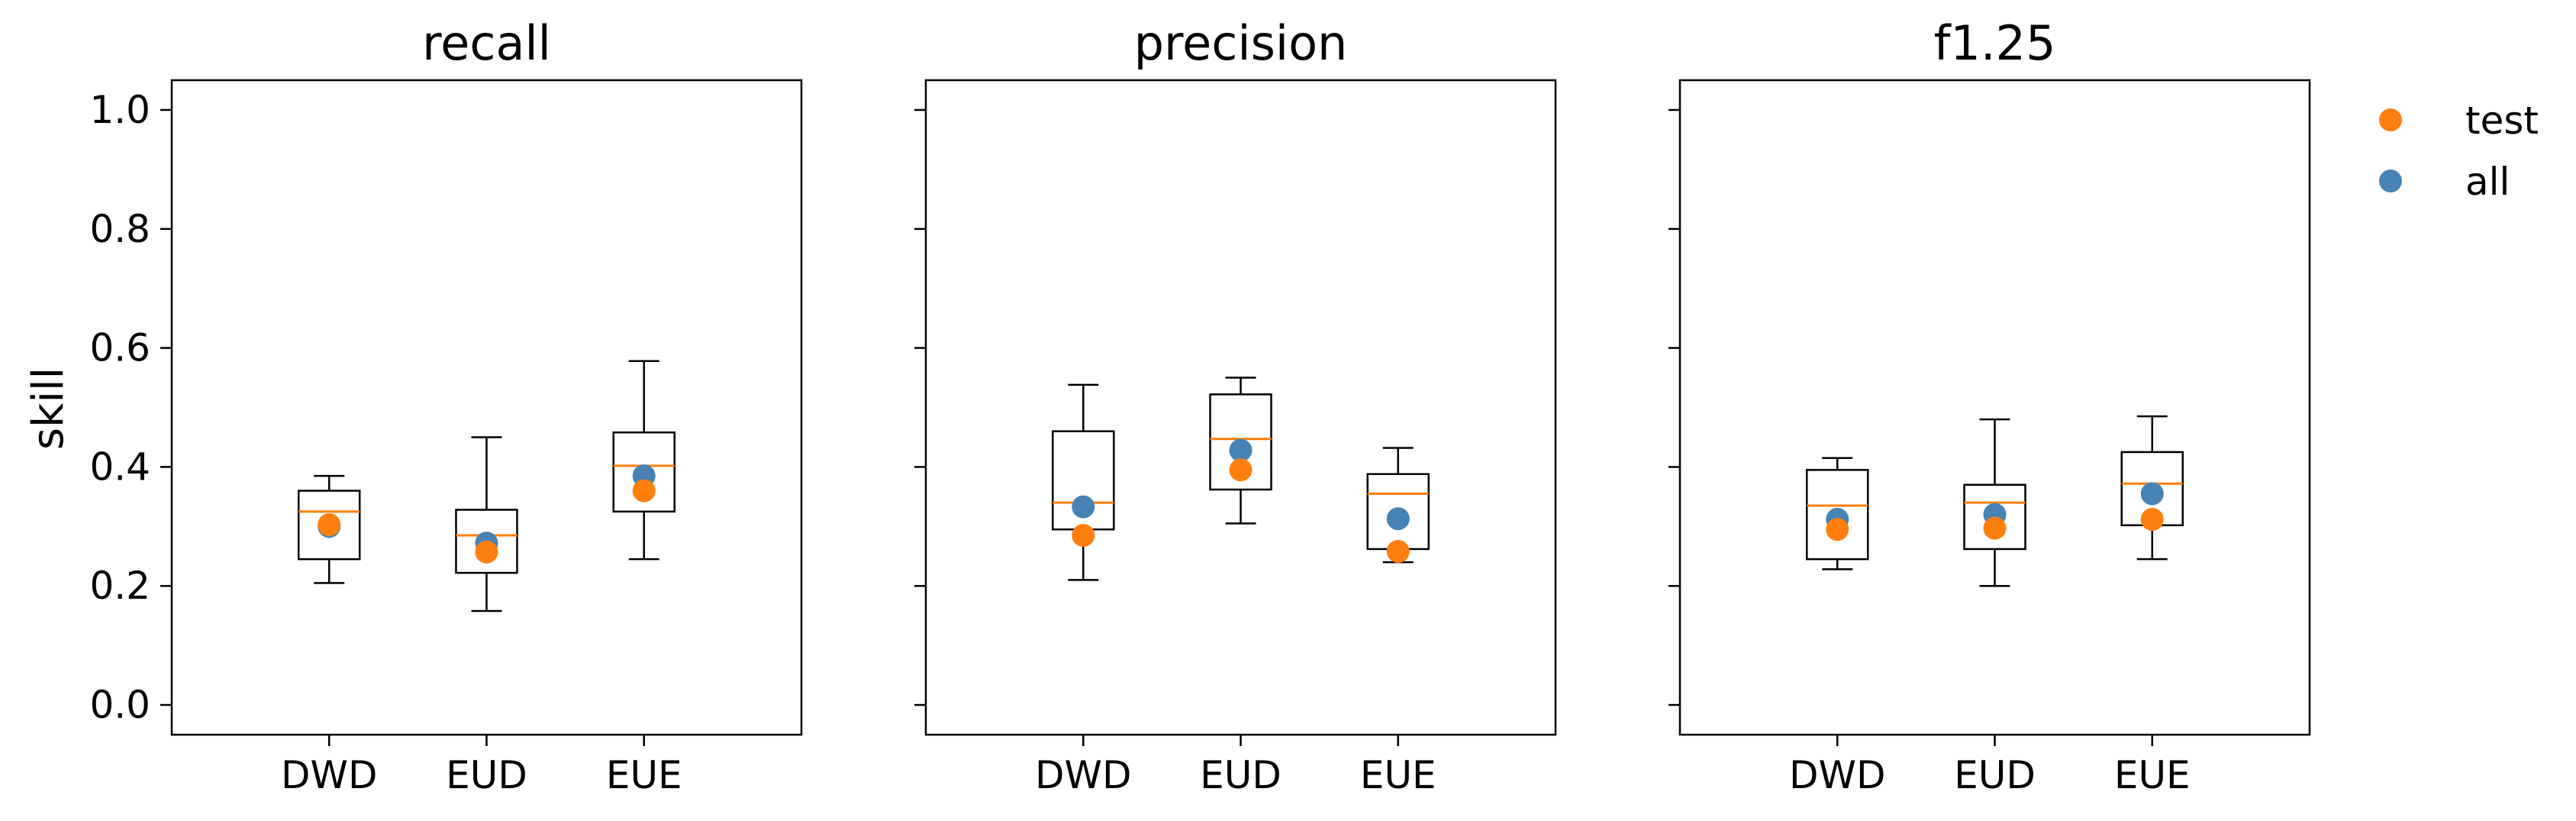 Image resolution: width=2576 pixels, height=821 pixels. Describe the element at coordinates (643, 472) in the screenshot. I see `box-EUE` at that location.